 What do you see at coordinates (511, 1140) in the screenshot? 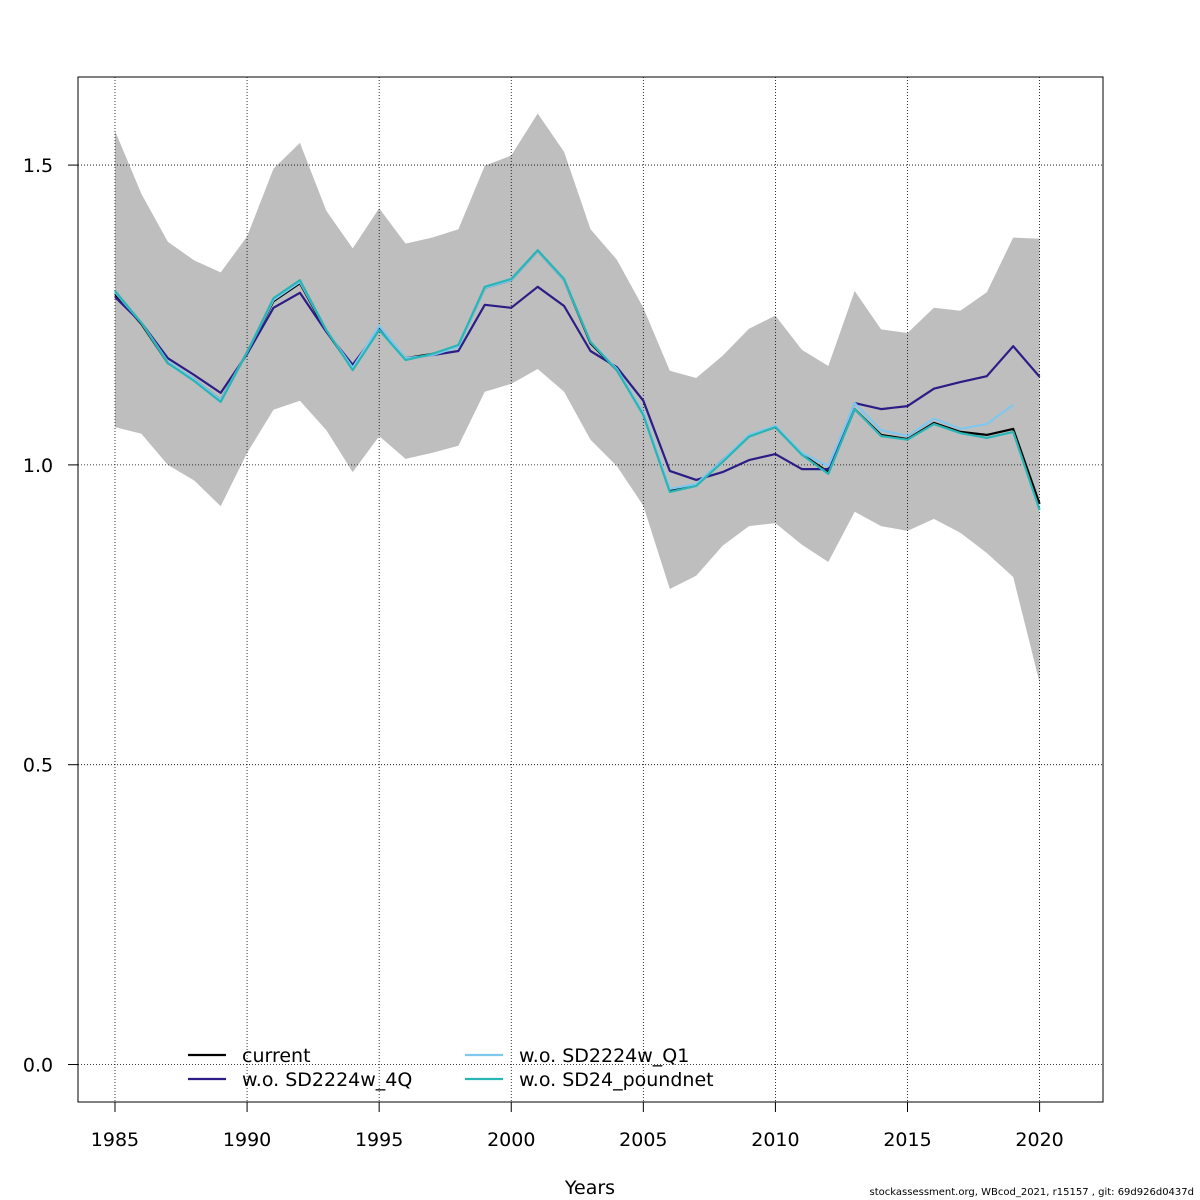
I see `x-tick-label: 2000` at bounding box center [511, 1140].